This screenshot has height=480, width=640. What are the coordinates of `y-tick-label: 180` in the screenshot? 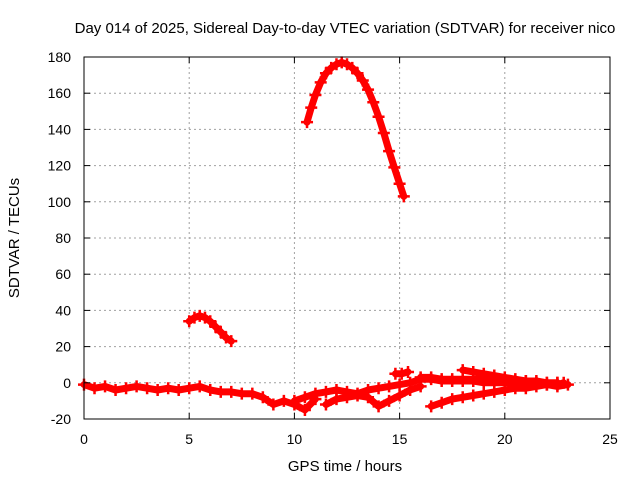 It's located at (60, 57).